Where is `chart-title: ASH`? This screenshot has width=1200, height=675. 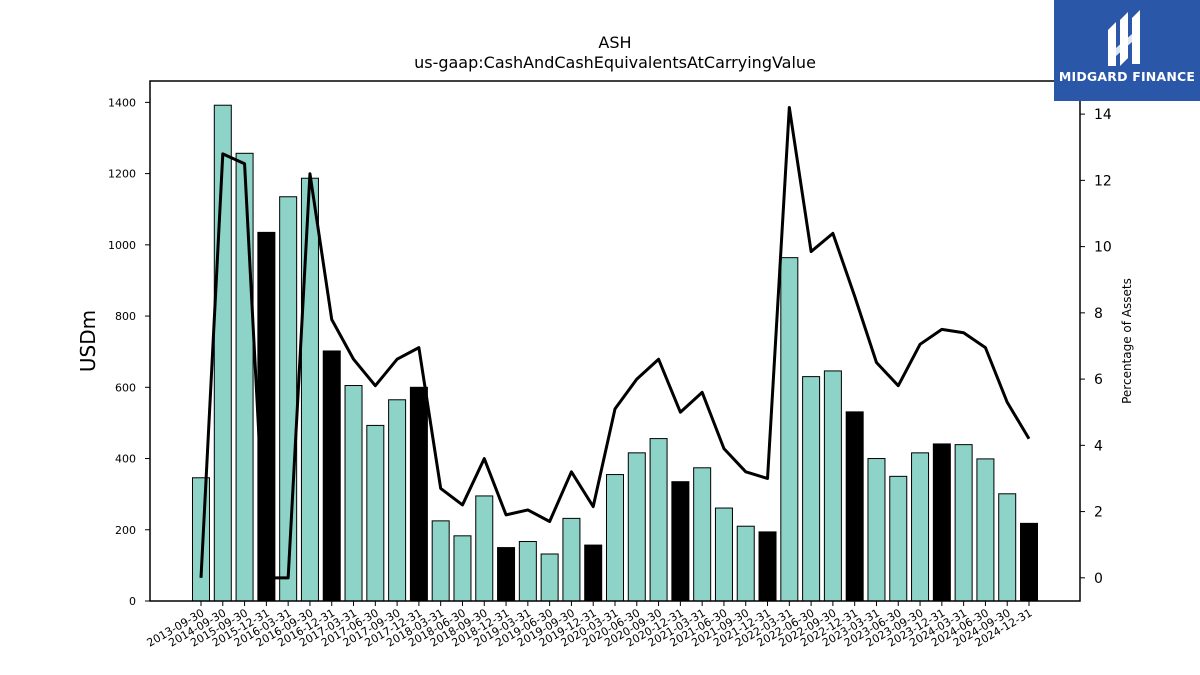 chart-title: ASH is located at coordinates (614, 42).